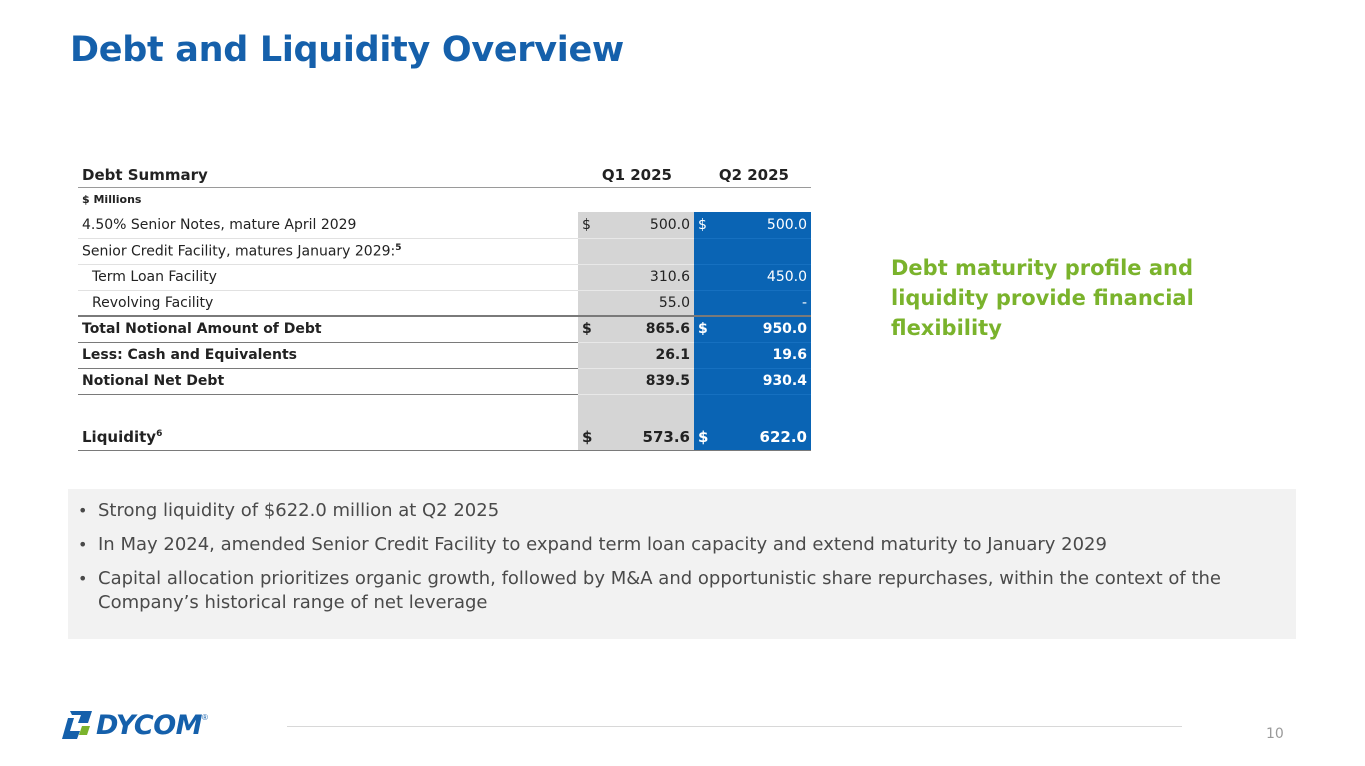 The image size is (1365, 766). I want to click on page-number: 10, so click(1275, 734).